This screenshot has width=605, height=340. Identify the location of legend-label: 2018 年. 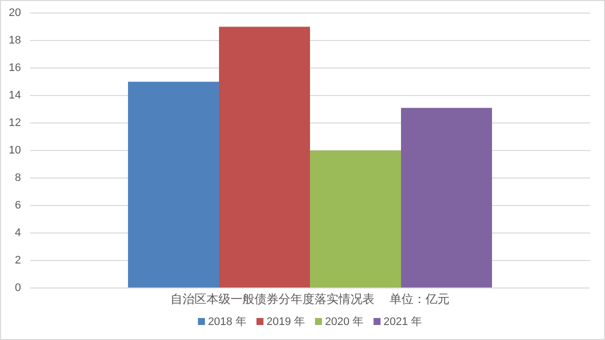
(227, 322).